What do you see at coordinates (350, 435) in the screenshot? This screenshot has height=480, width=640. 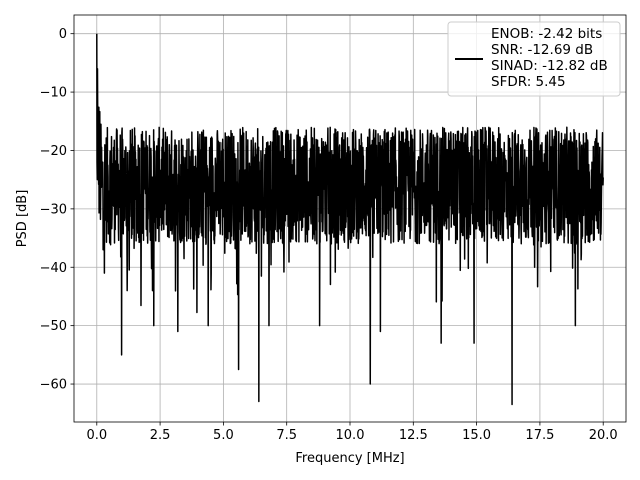 I see `x-tick-label: 10.0` at bounding box center [350, 435].